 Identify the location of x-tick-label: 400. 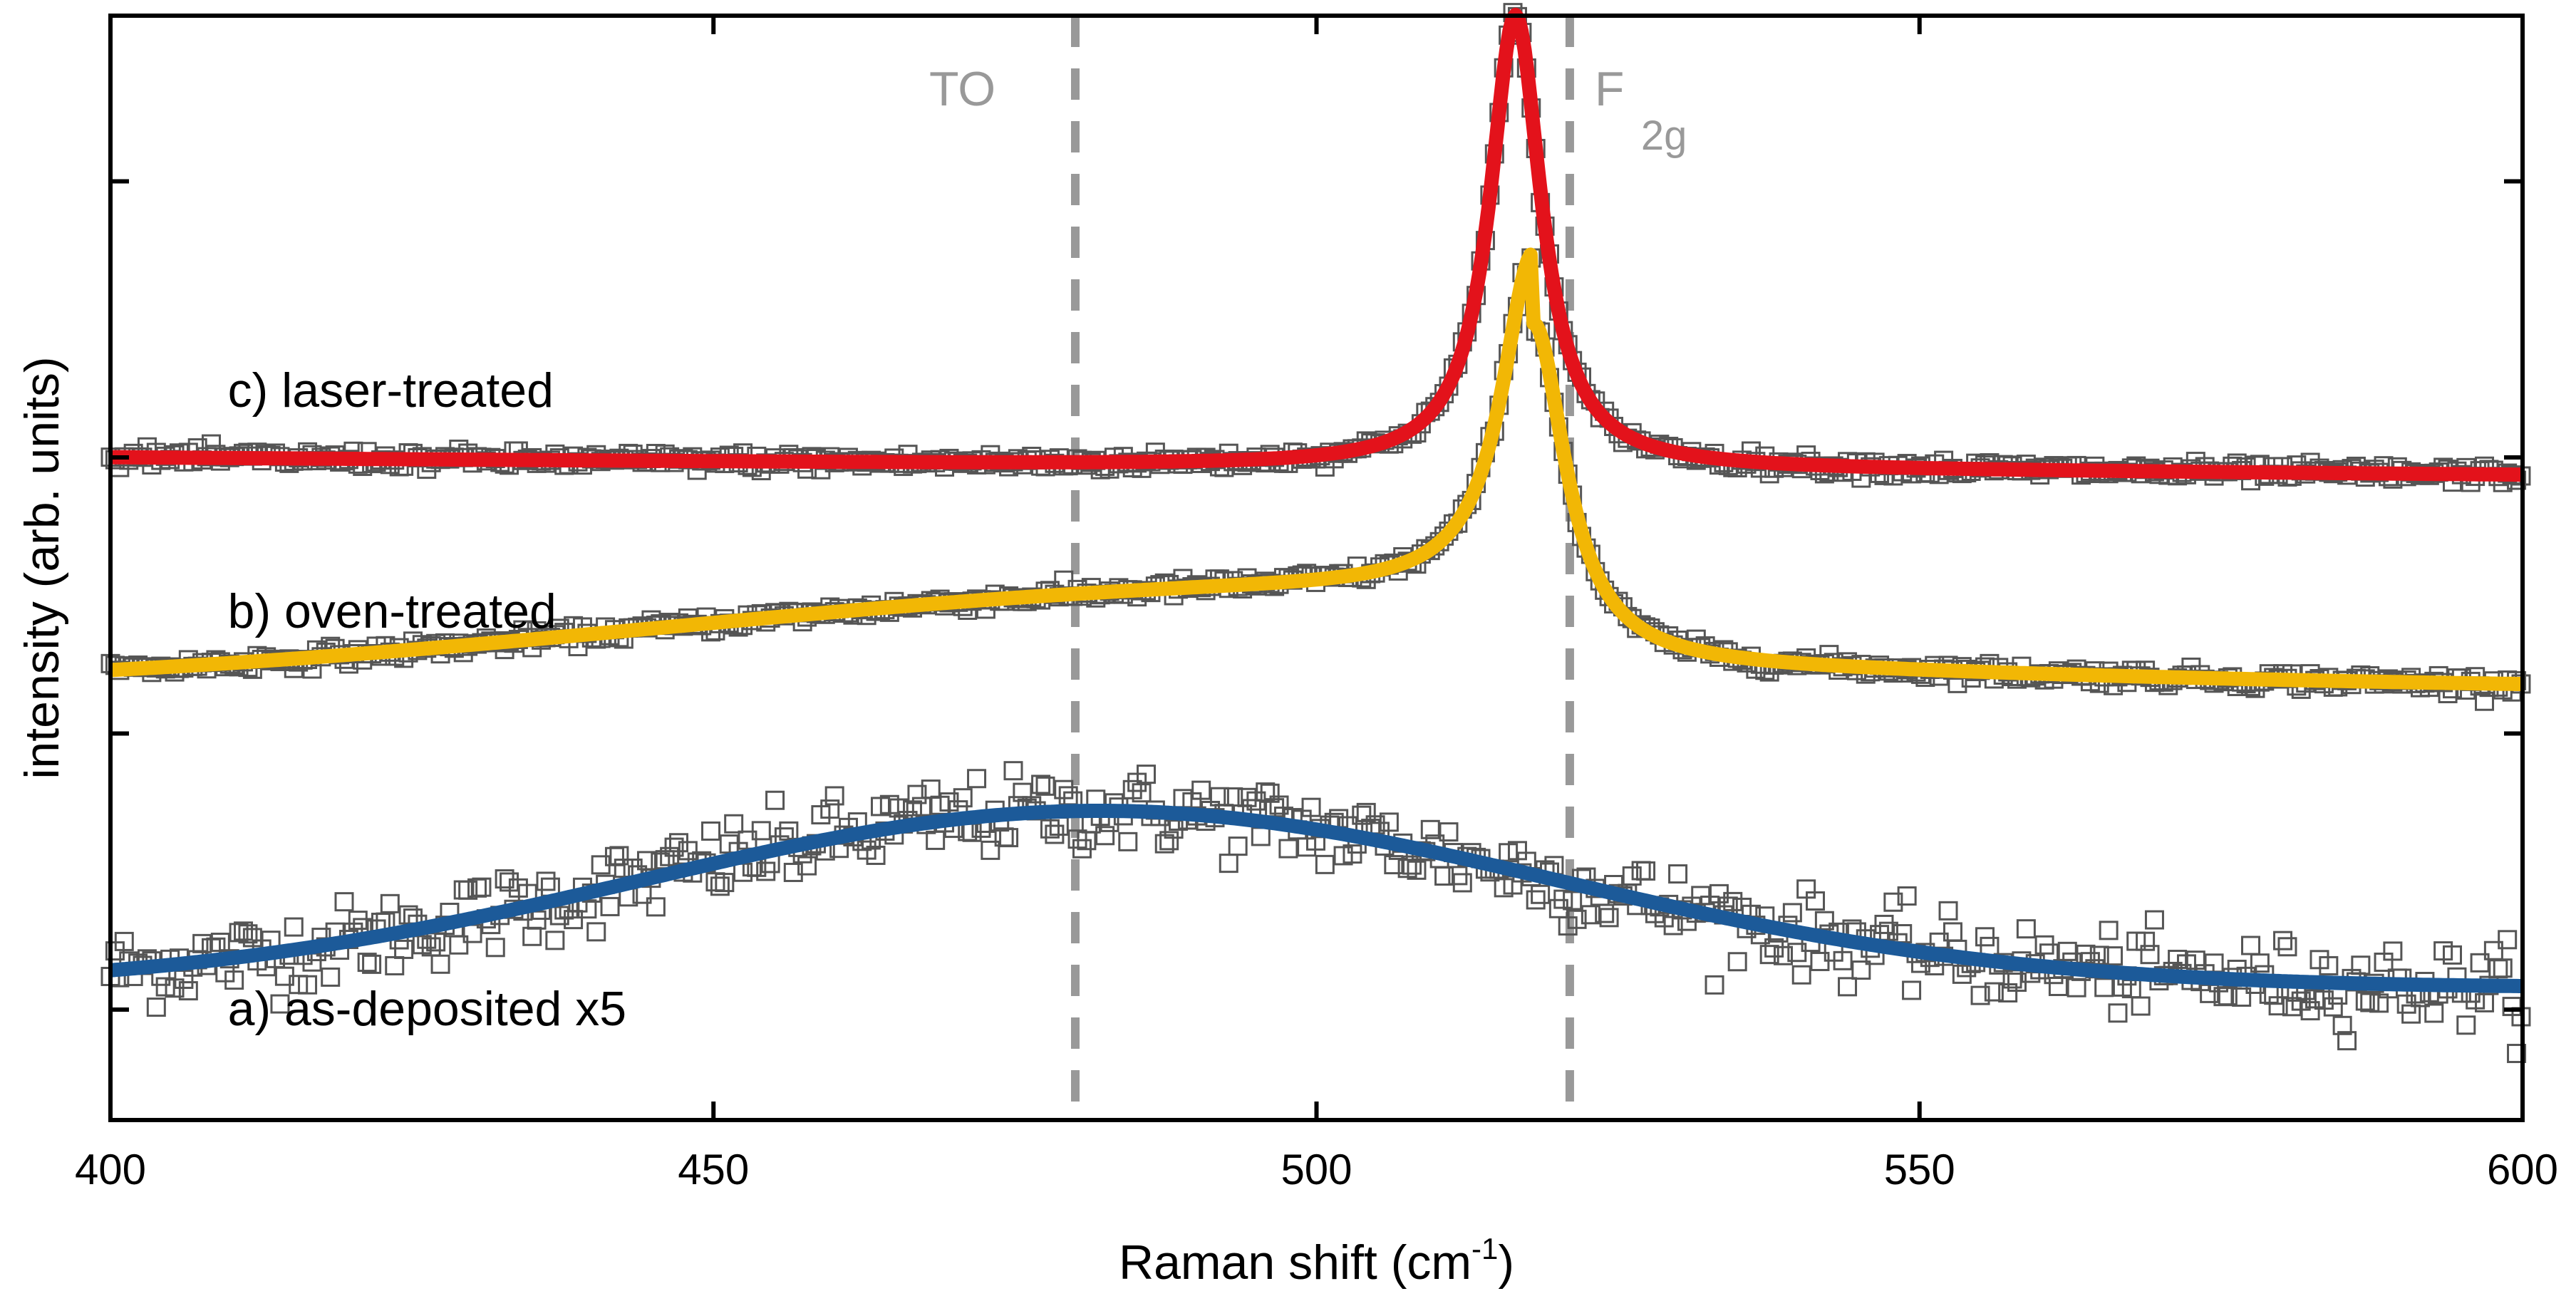
(111, 1169).